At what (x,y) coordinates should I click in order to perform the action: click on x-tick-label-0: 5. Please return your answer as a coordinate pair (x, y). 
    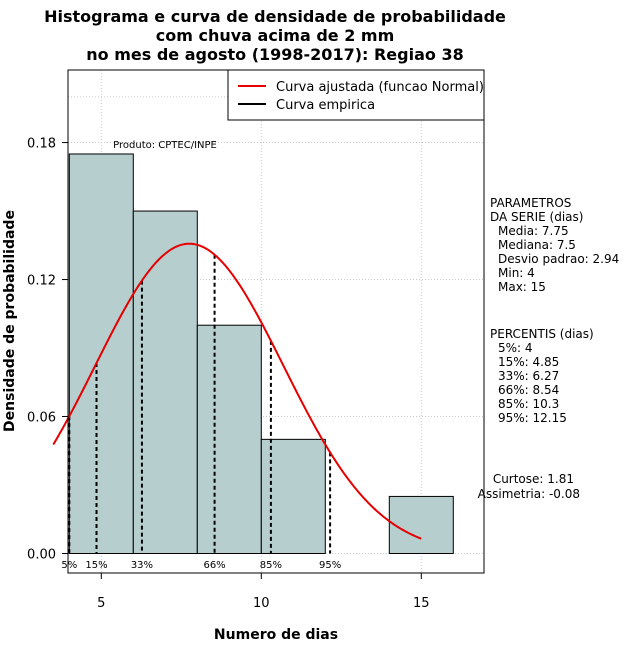
    Looking at the image, I should click on (101, 603).